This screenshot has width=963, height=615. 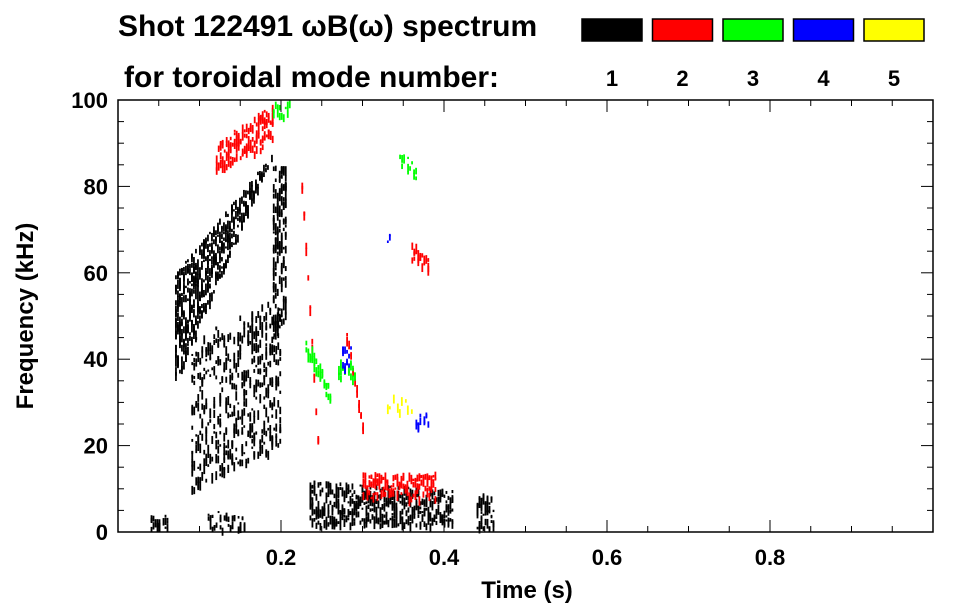 What do you see at coordinates (96, 273) in the screenshot?
I see `y-tick-label: 60` at bounding box center [96, 273].